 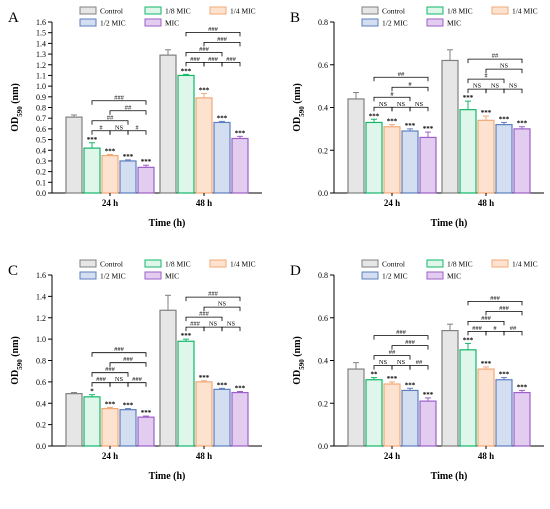 What do you see at coordinates (204, 456) in the screenshot?
I see `category-label: 48 h` at bounding box center [204, 456].